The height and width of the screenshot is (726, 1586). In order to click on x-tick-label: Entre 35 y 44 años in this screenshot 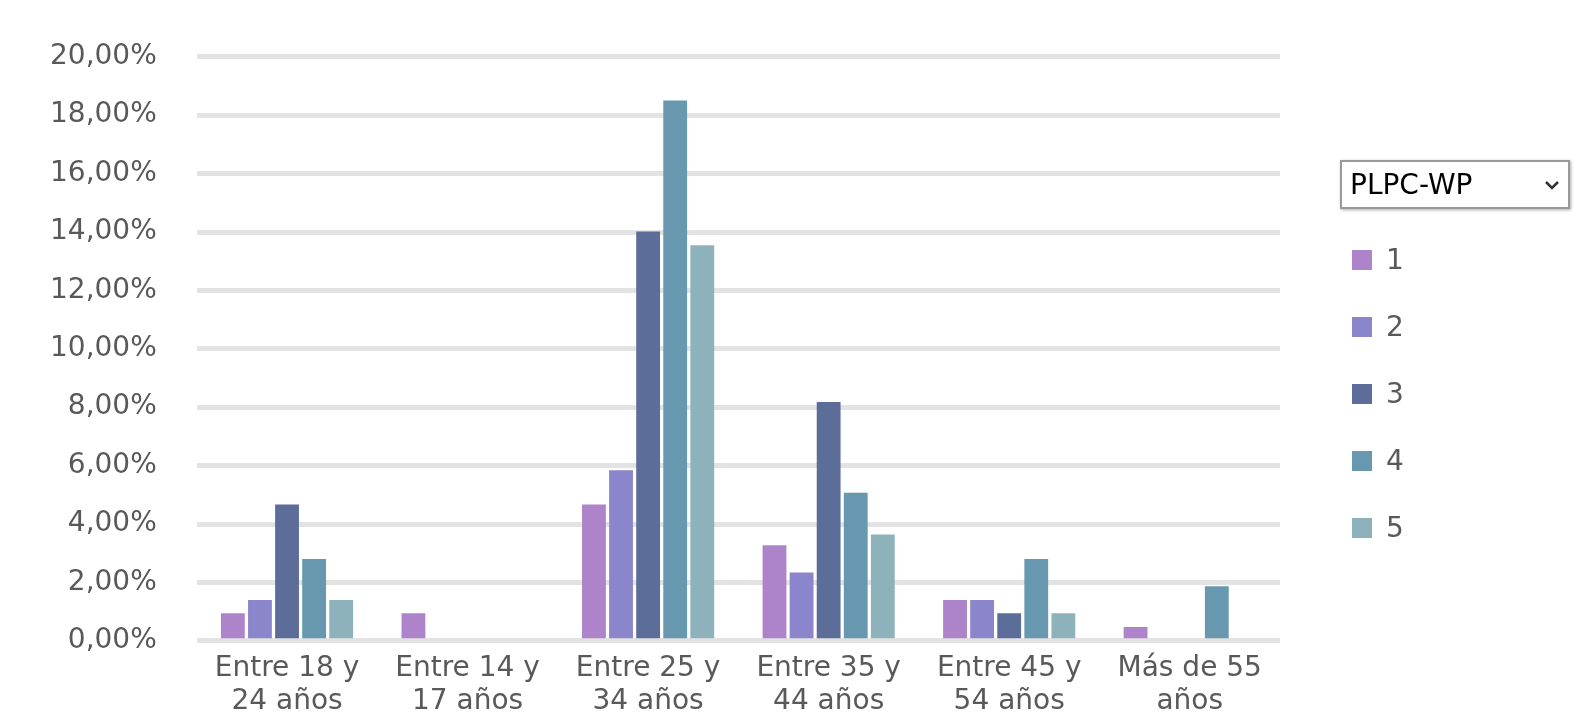, I will do `click(828, 683)`.